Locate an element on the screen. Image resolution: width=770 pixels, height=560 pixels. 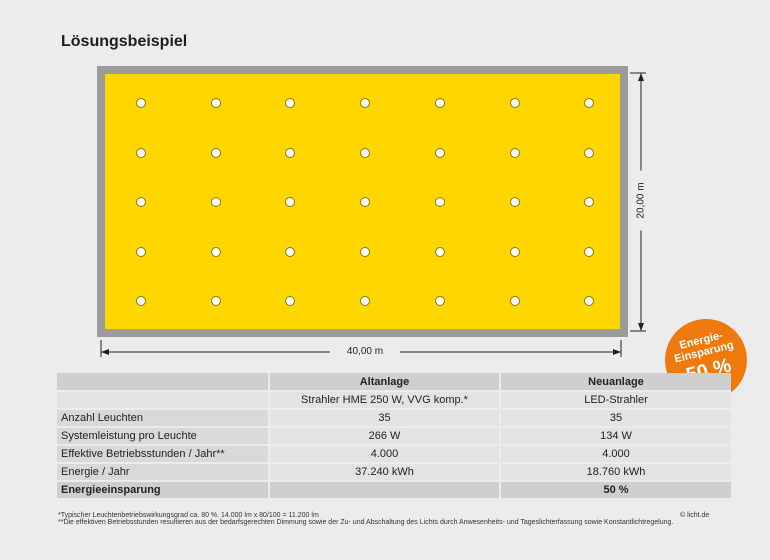
table-row: Energie / Jahr 37.240 kWh 18.760 kWh is located at coordinates (394, 472).